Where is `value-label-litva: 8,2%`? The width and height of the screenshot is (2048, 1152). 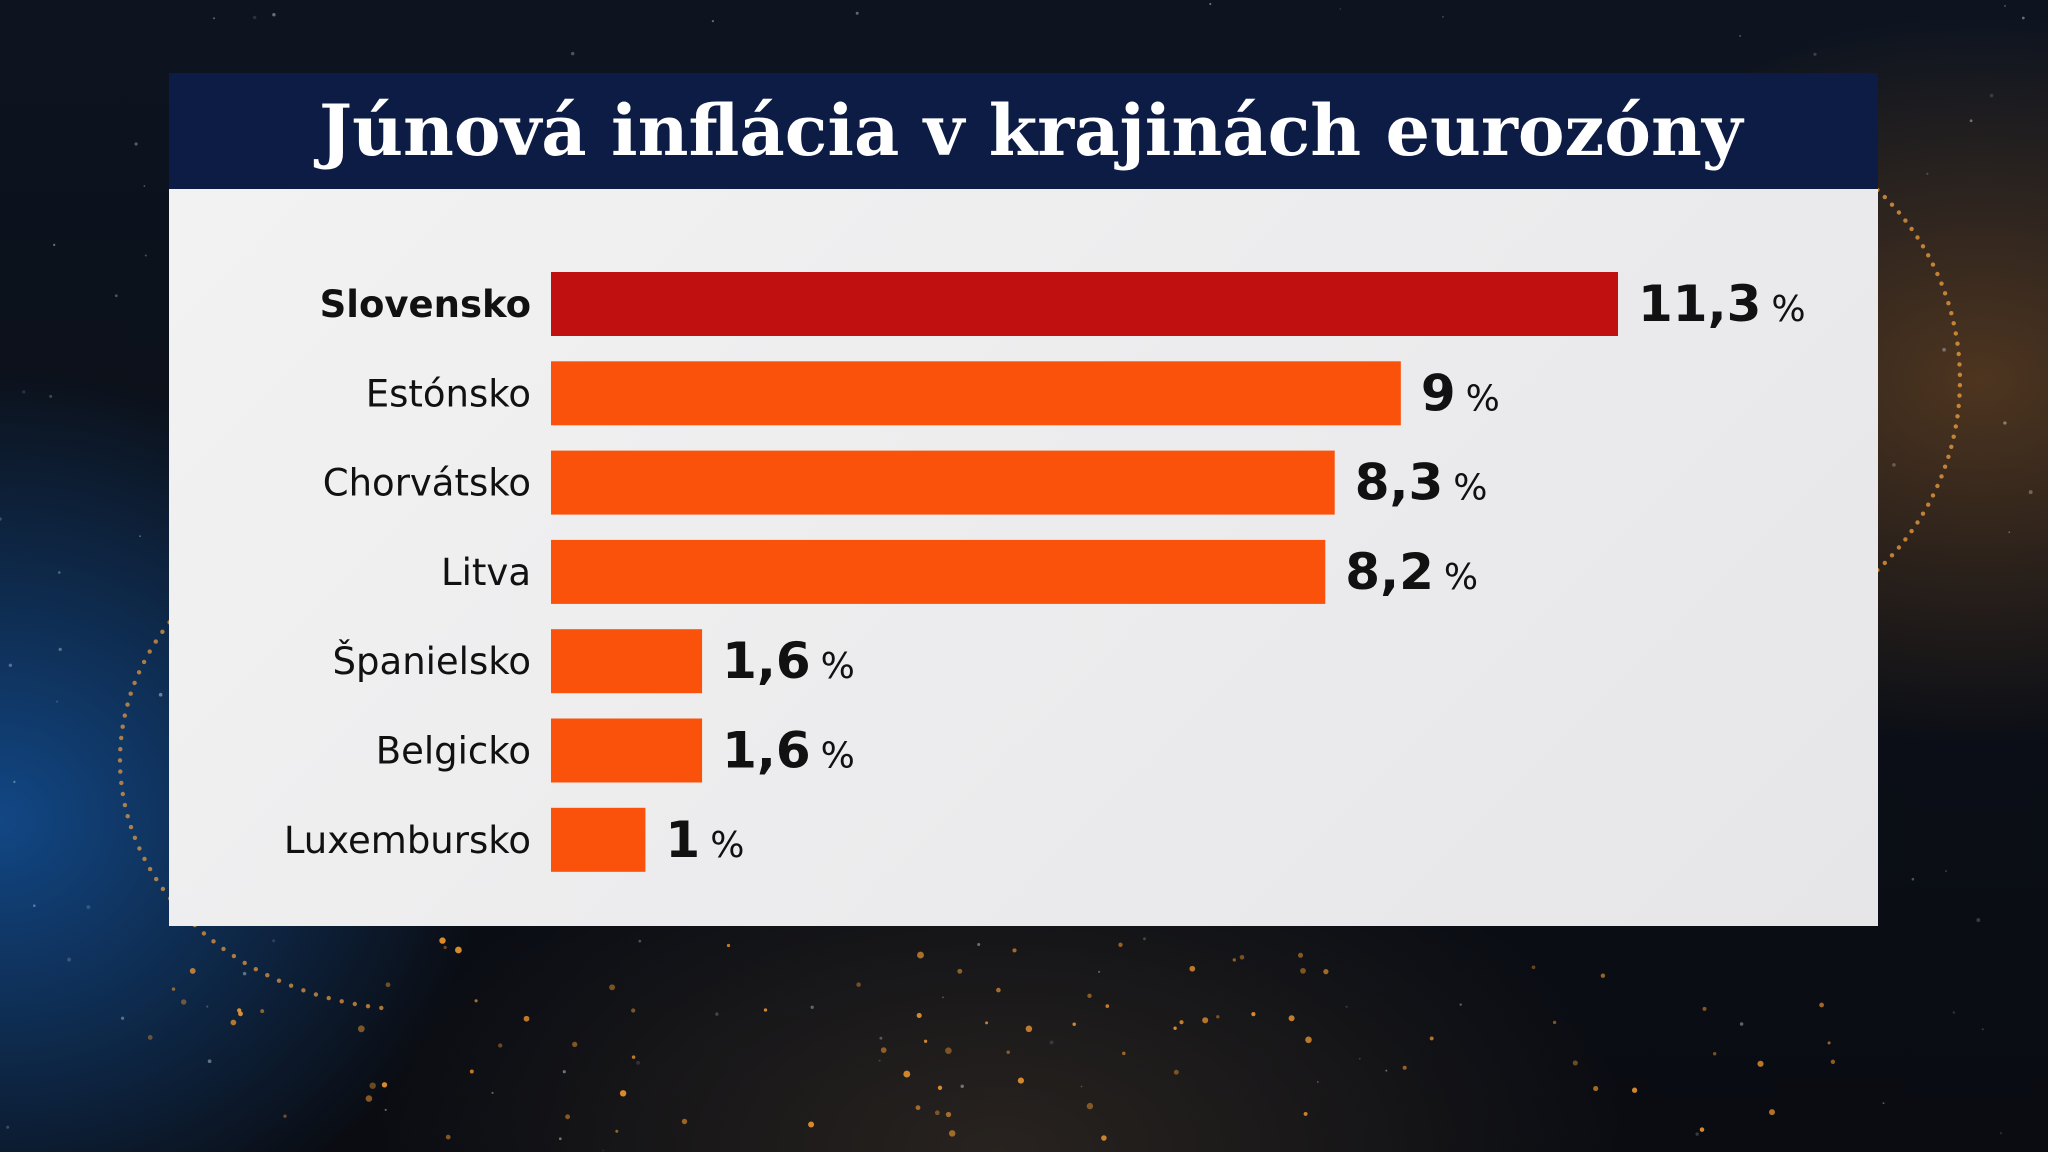 value-label-litva: 8,2% is located at coordinates (1411, 572).